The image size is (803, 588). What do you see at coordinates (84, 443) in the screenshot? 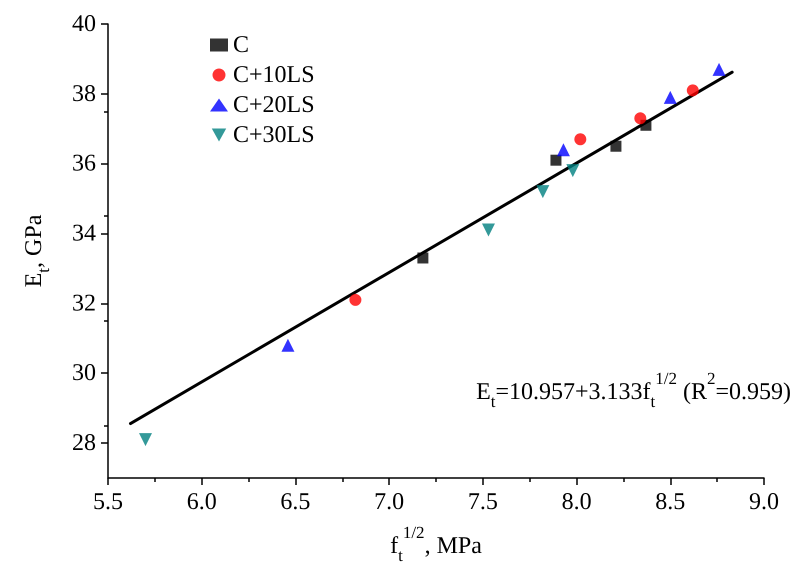
I see `y-tick-label: 28` at bounding box center [84, 443].